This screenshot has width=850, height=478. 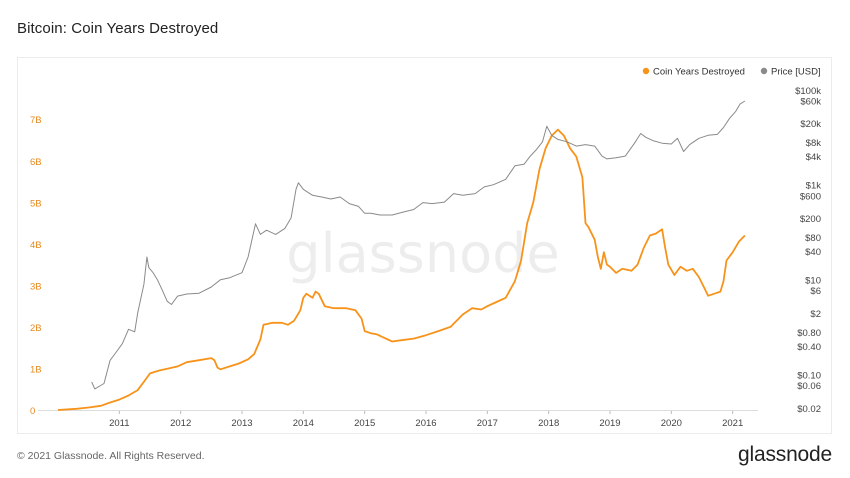 What do you see at coordinates (809, 409) in the screenshot?
I see `right-tick-label: $0.02` at bounding box center [809, 409].